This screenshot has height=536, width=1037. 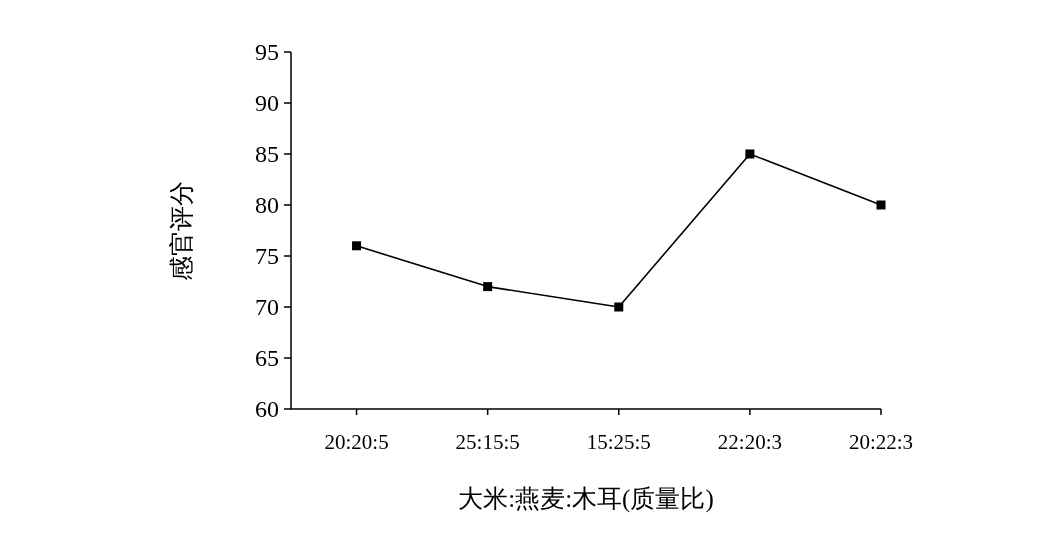 What do you see at coordinates (267, 52) in the screenshot?
I see `y-tick-label: 95` at bounding box center [267, 52].